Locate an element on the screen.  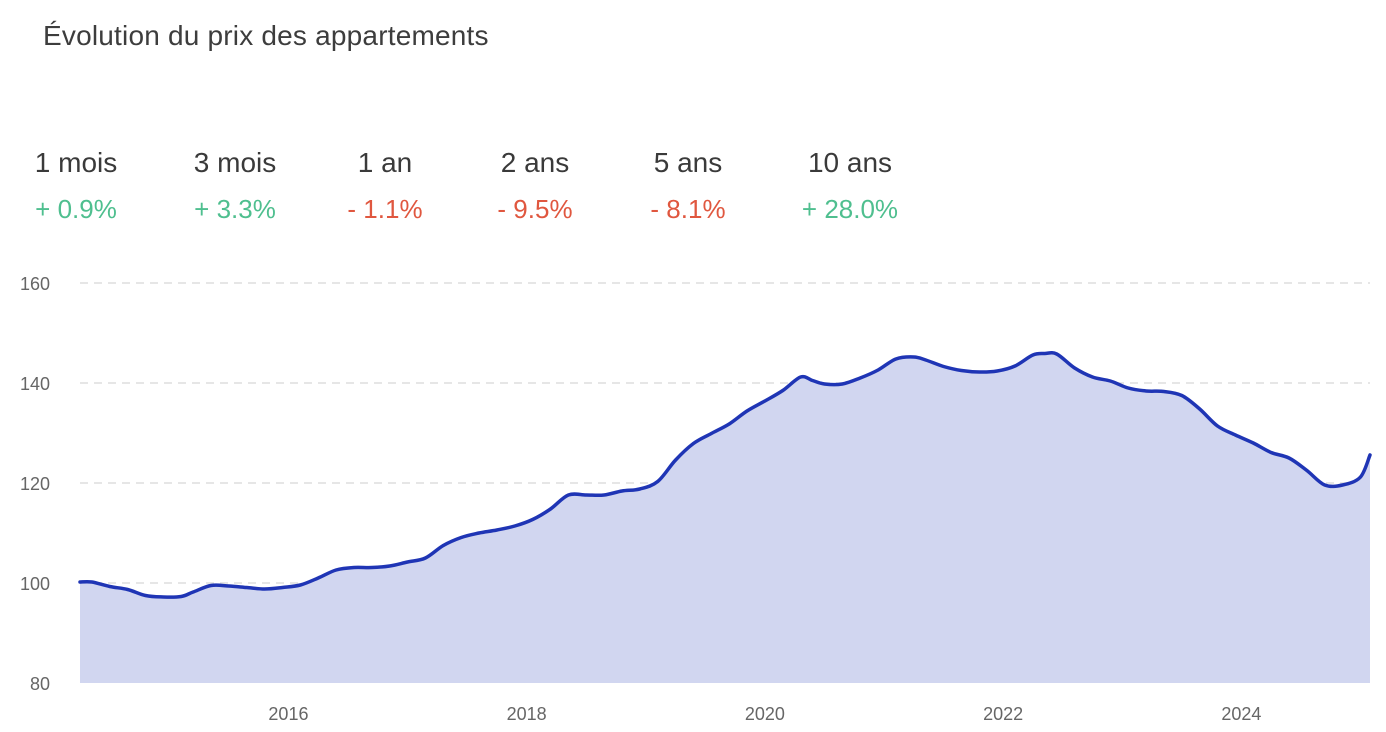
y-axis-ticks: 80 100 120 140 160 is located at coordinates (35, 484).